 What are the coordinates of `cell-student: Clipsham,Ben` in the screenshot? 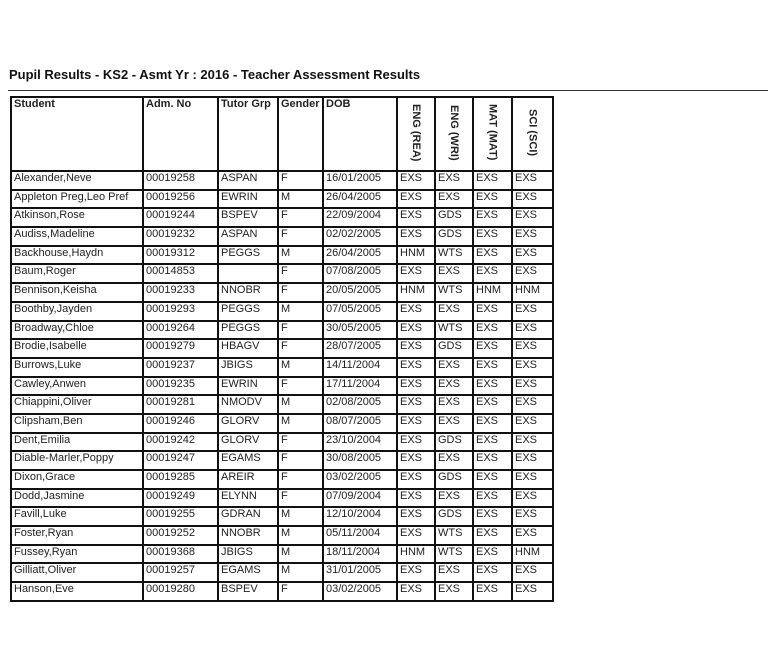 It's located at (77, 423).